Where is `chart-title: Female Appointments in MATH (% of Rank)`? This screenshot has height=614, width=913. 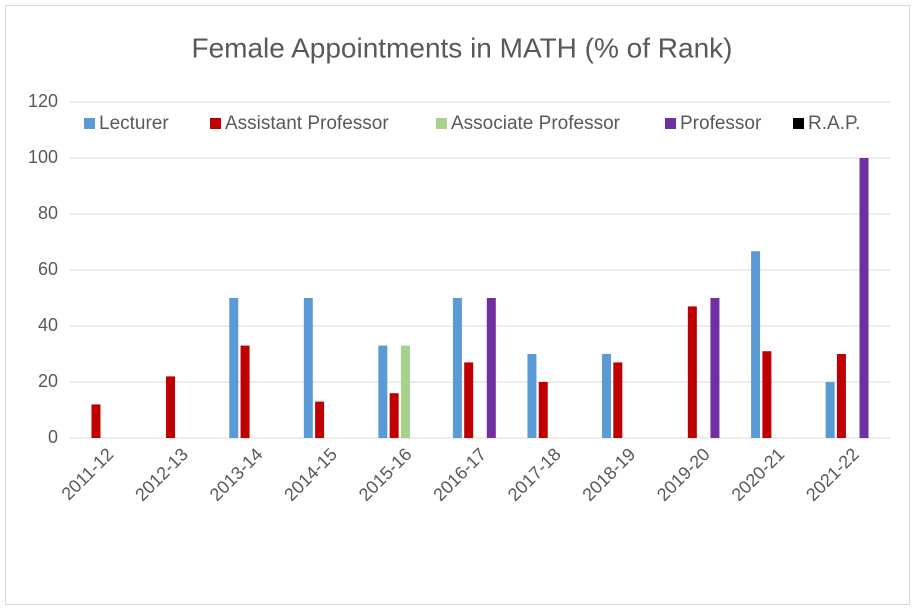 chart-title: Female Appointments in MATH (% of Rank) is located at coordinates (461, 47).